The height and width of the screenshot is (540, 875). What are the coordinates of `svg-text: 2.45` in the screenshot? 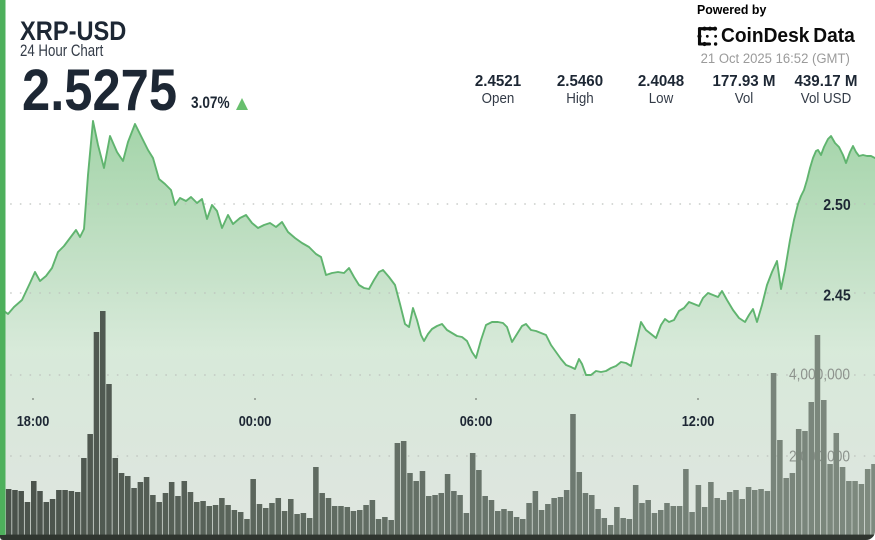 It's located at (837, 296).